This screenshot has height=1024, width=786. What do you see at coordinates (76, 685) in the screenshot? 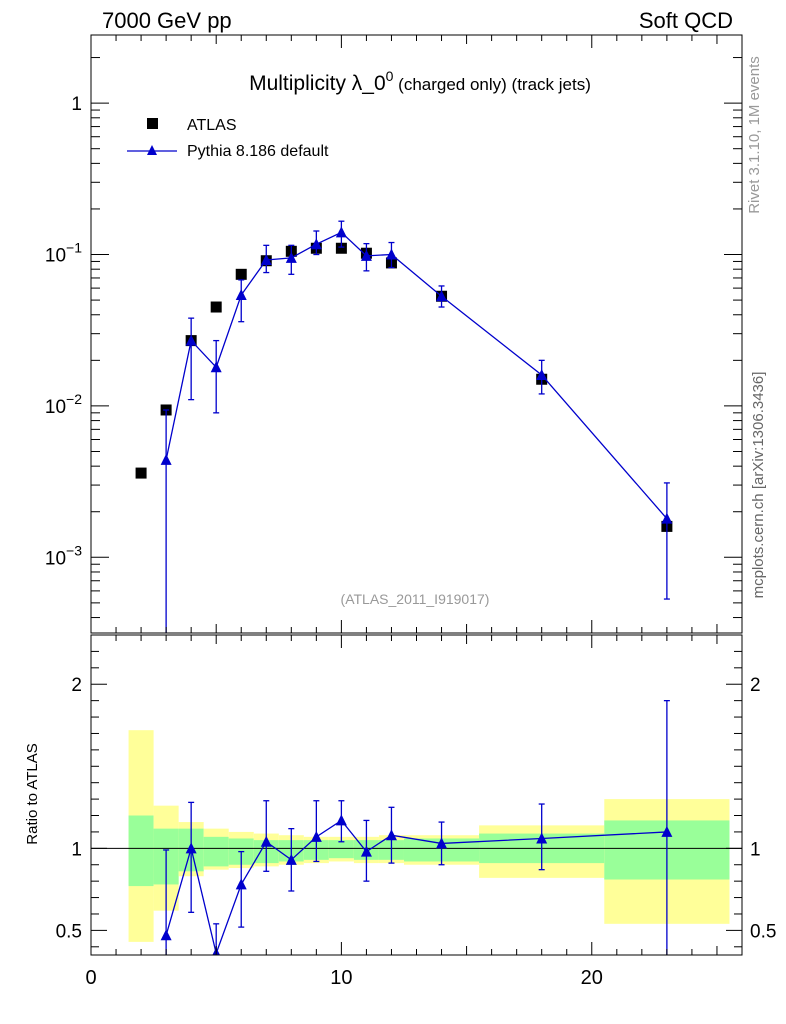
I see `ratio-y-tick-label-left: 2` at bounding box center [76, 685].